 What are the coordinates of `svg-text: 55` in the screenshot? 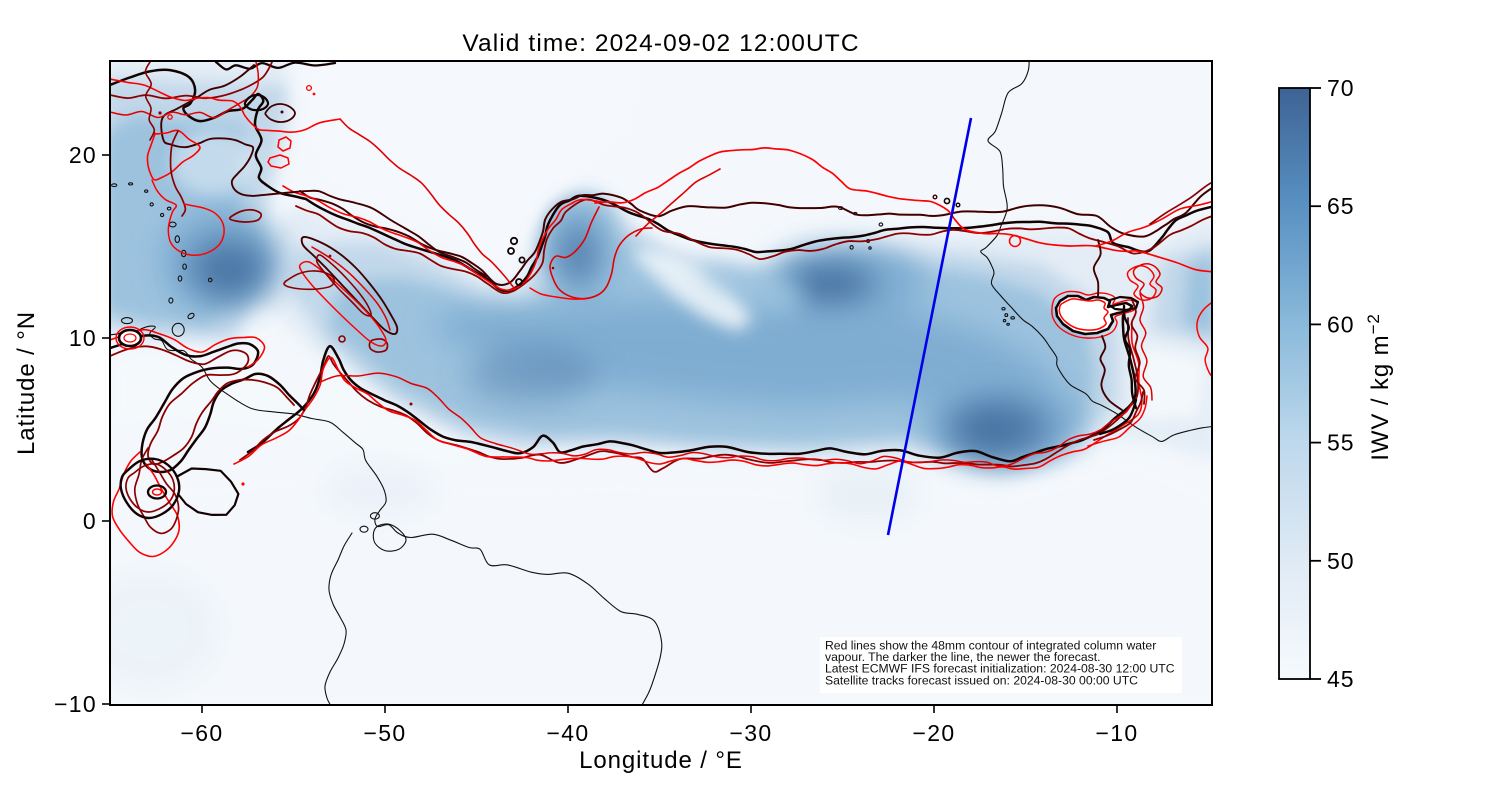 It's located at (1341, 443).